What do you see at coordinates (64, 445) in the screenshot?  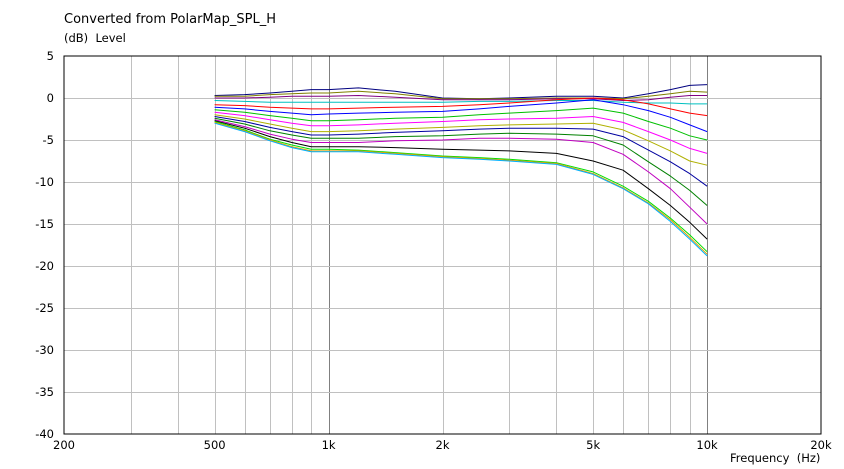 I see `x-tick-label: 200` at bounding box center [64, 445].